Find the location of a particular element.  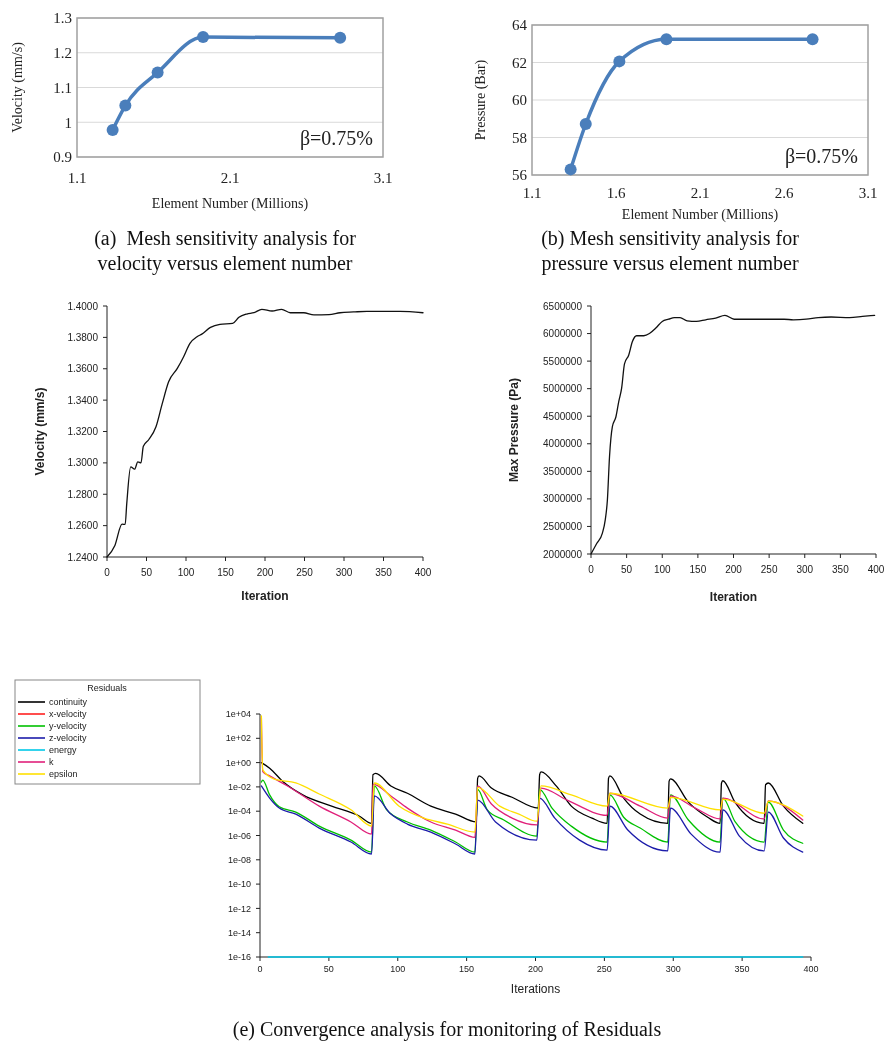

y-tick-label: 1.3000 is located at coordinates (83, 463).